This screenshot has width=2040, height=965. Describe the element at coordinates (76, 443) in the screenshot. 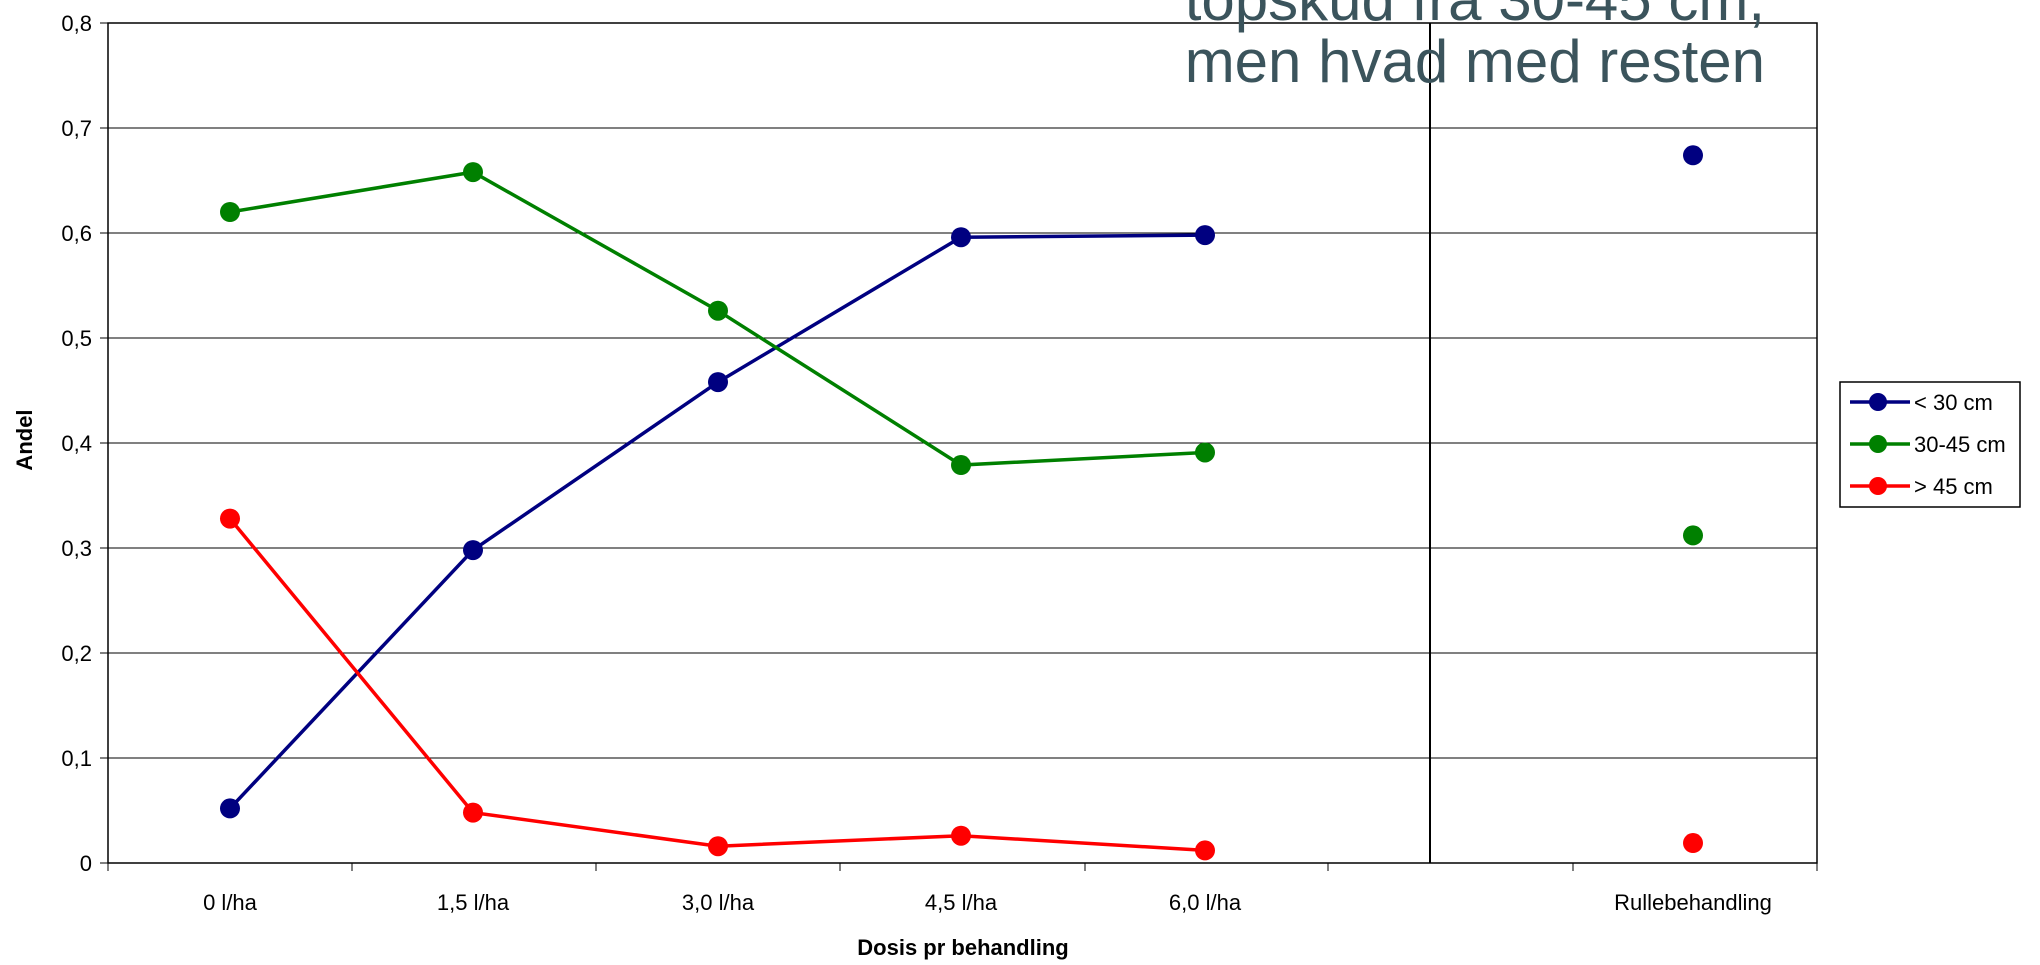

I see `y-tick-label: 0,4` at that location.